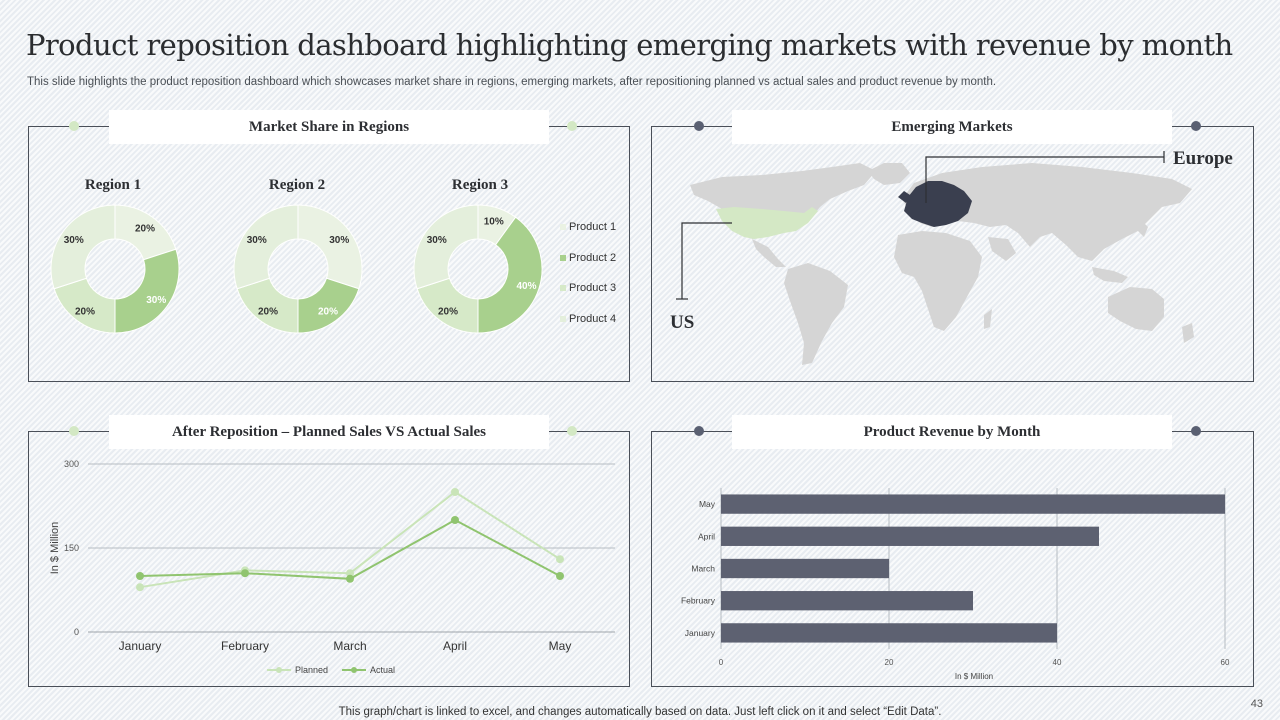  I want to click on legend-item: Product 1, so click(588, 227).